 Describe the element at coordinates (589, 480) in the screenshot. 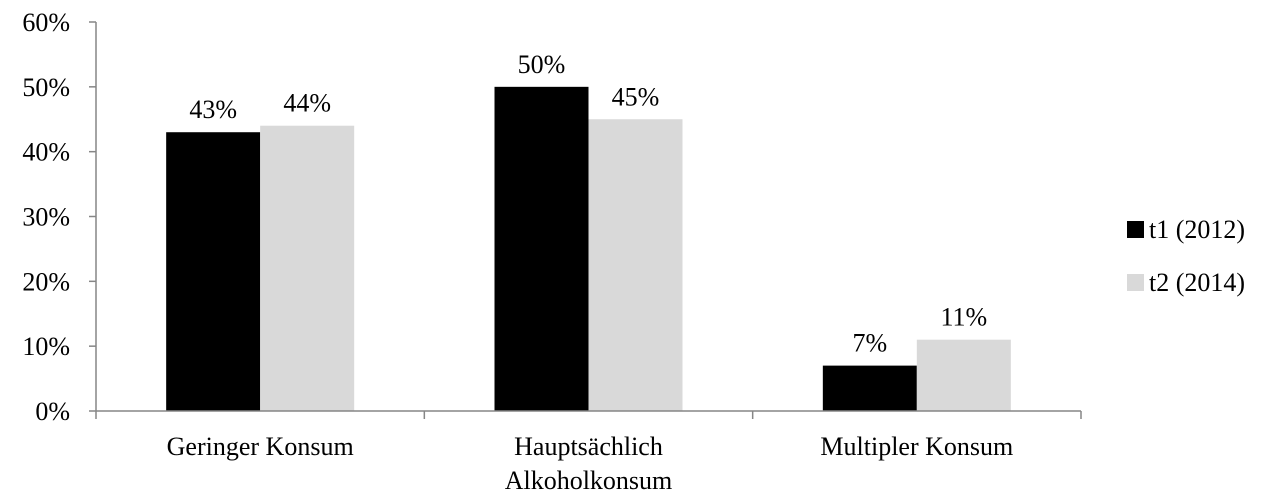

I see `x-category-label-line: Alkoholkonsum` at that location.